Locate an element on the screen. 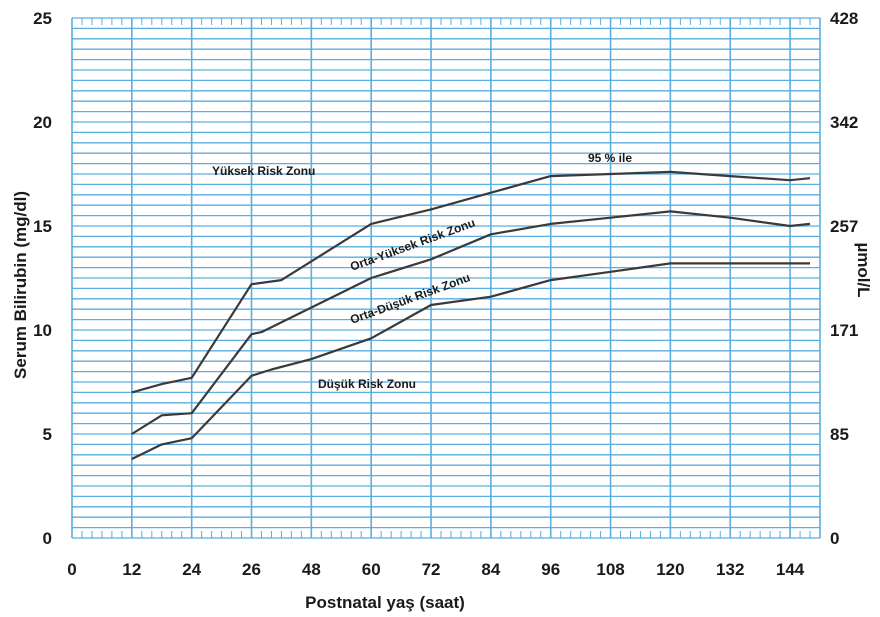 This screenshot has height=617, width=880. y-tick-label: 5 is located at coordinates (47, 434).